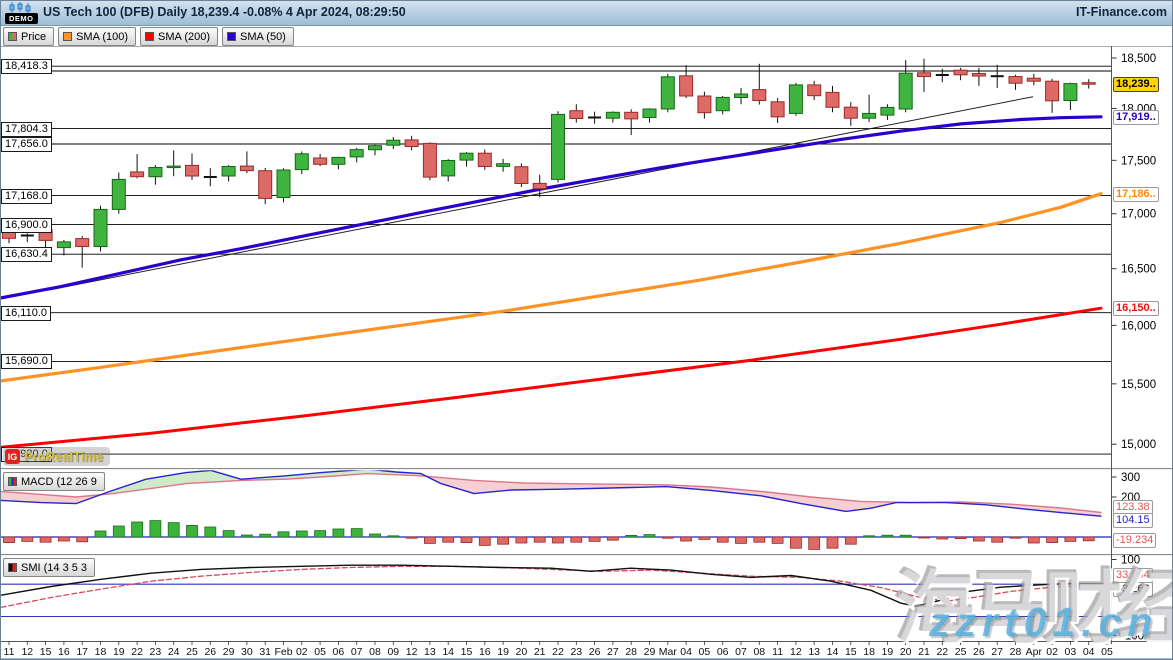  Describe the element at coordinates (1052, 652) in the screenshot. I see `x-tick-label: 02` at that location.